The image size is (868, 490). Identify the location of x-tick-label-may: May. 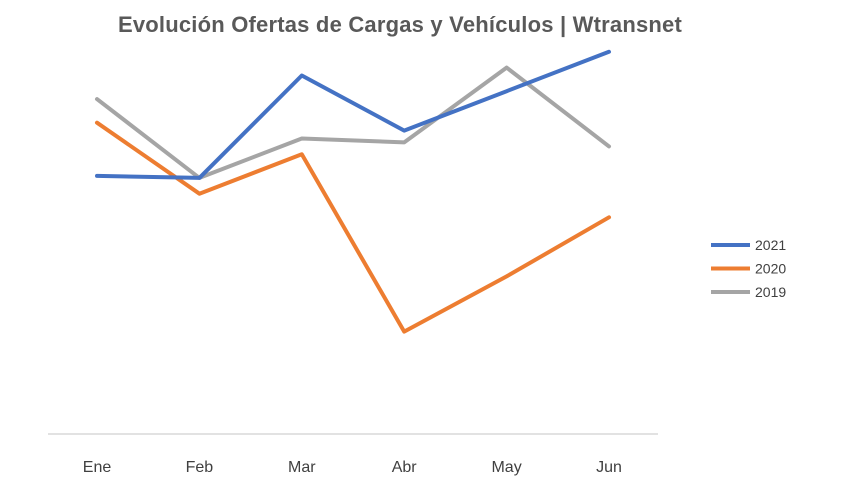
(506, 467).